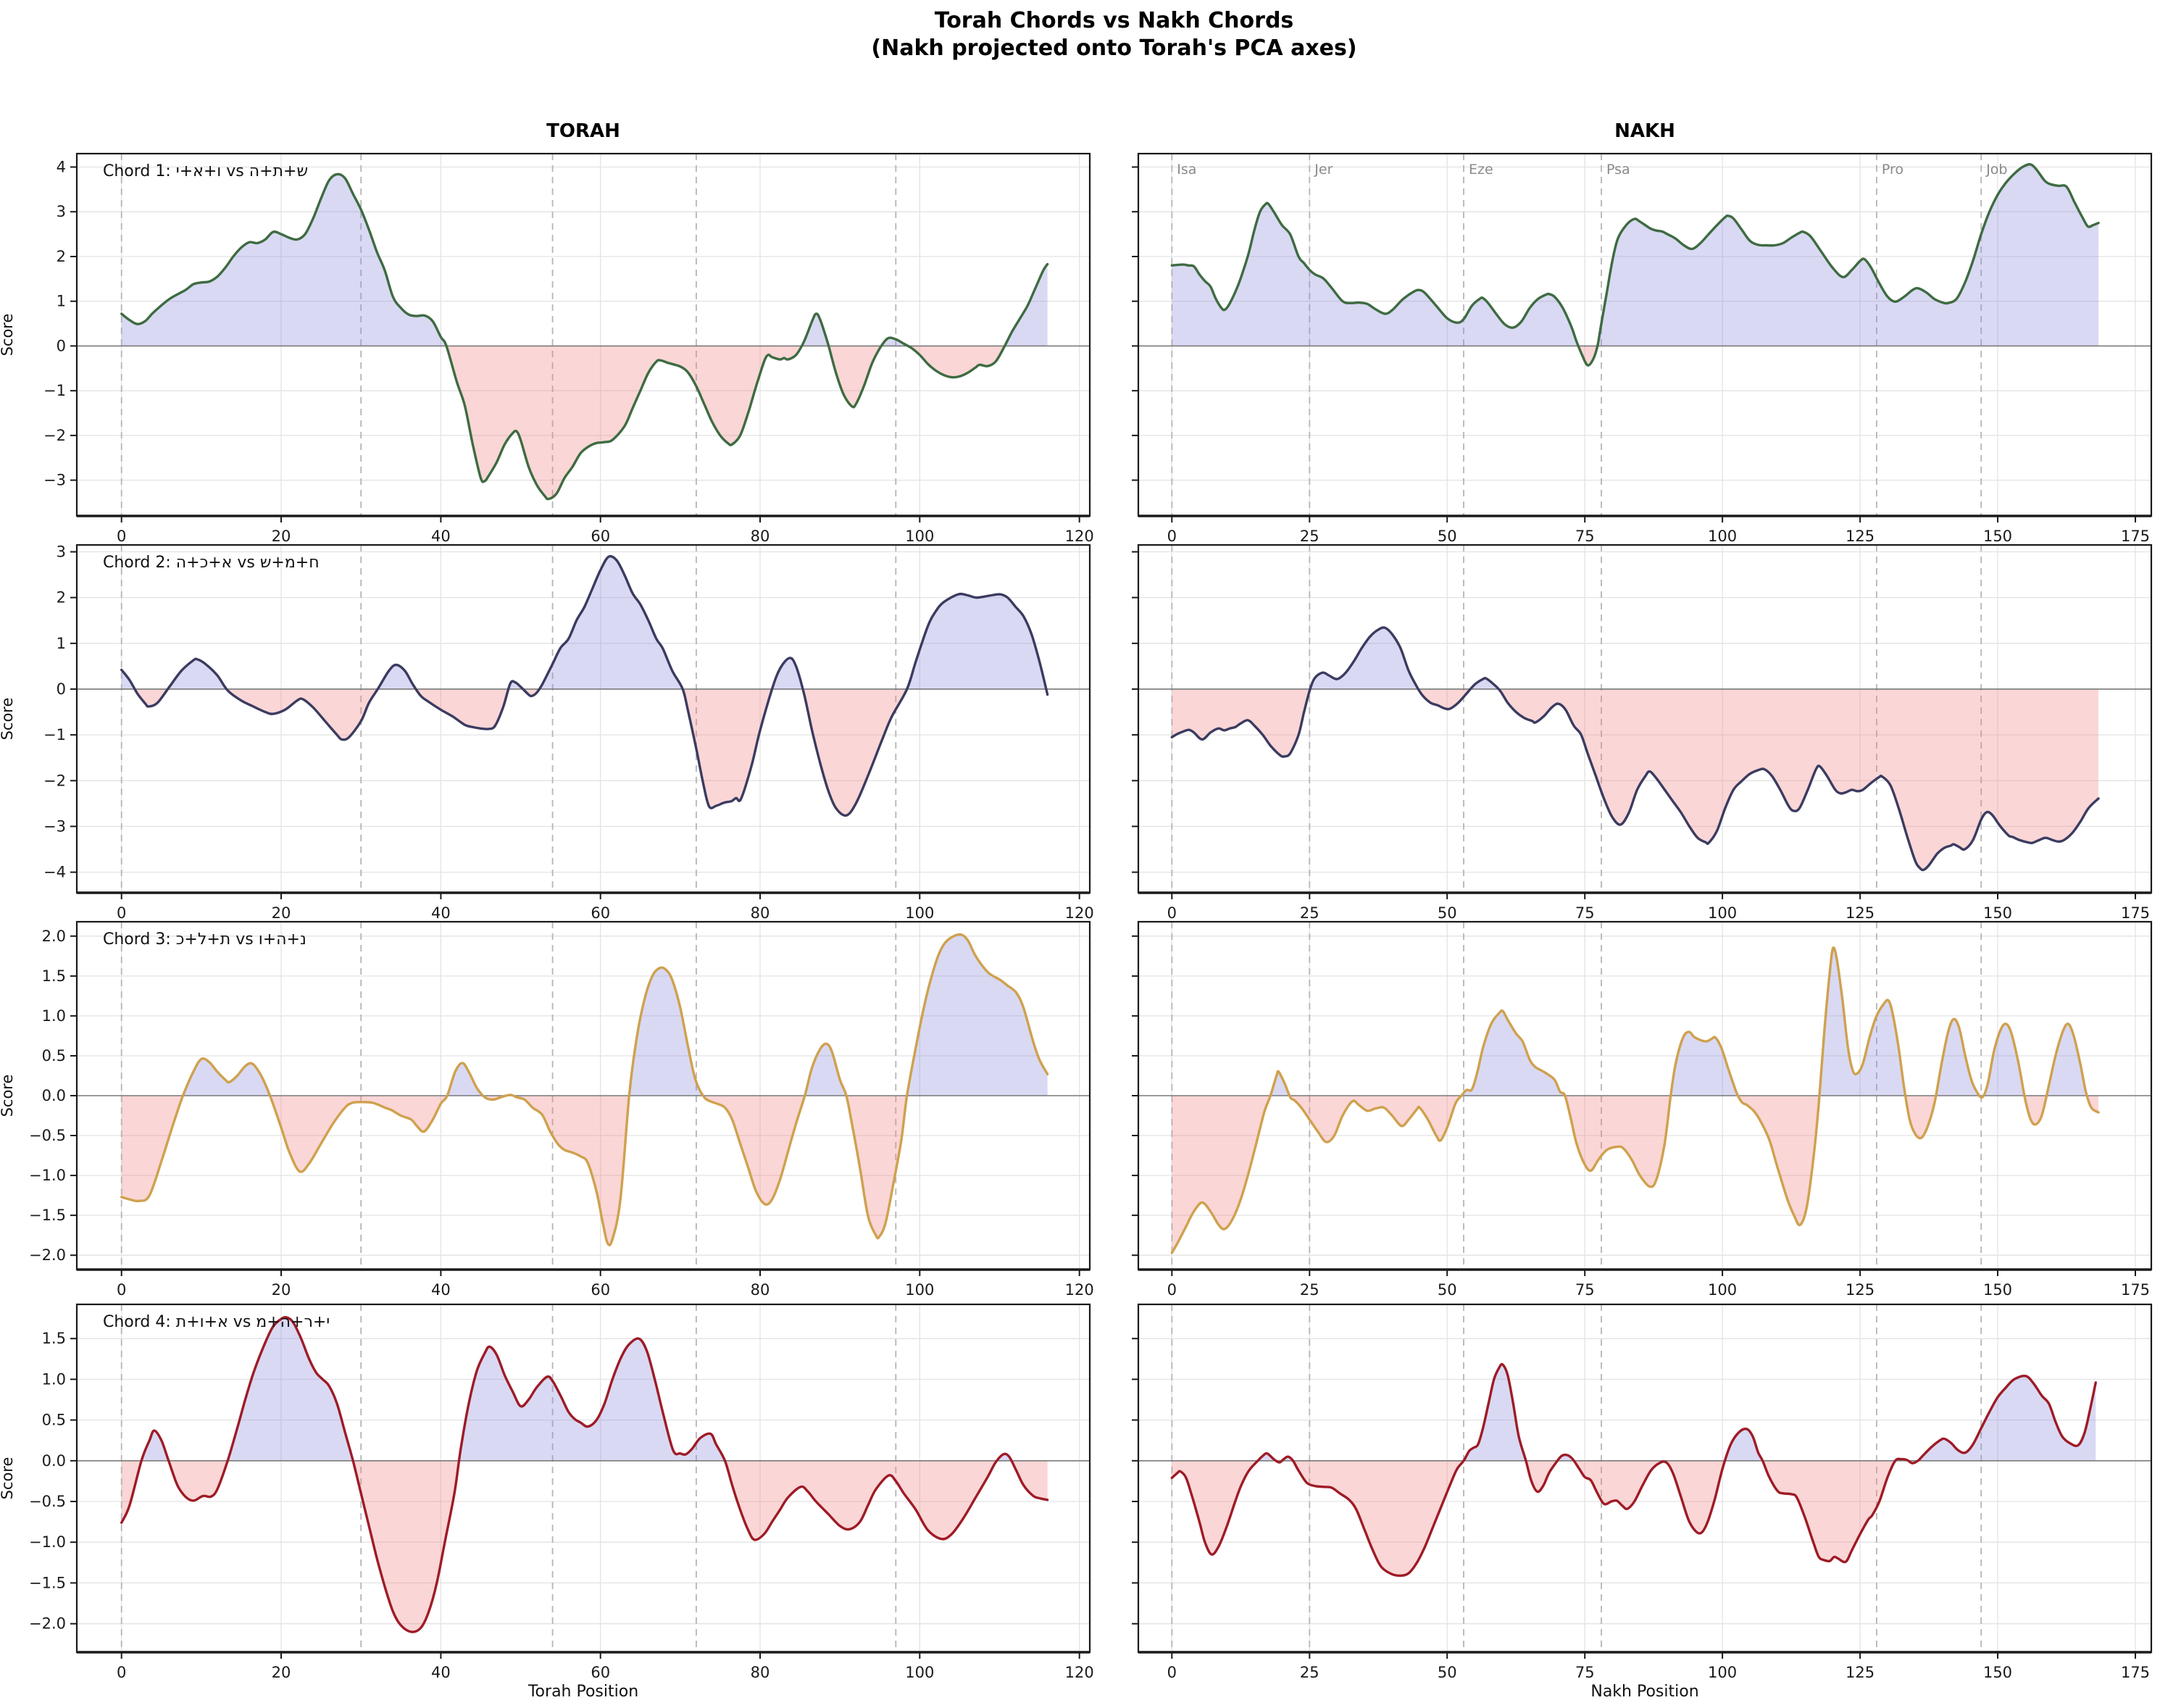 The image size is (2160, 1708). I want to click on y-axis-label-row1: Score, so click(8, 335).